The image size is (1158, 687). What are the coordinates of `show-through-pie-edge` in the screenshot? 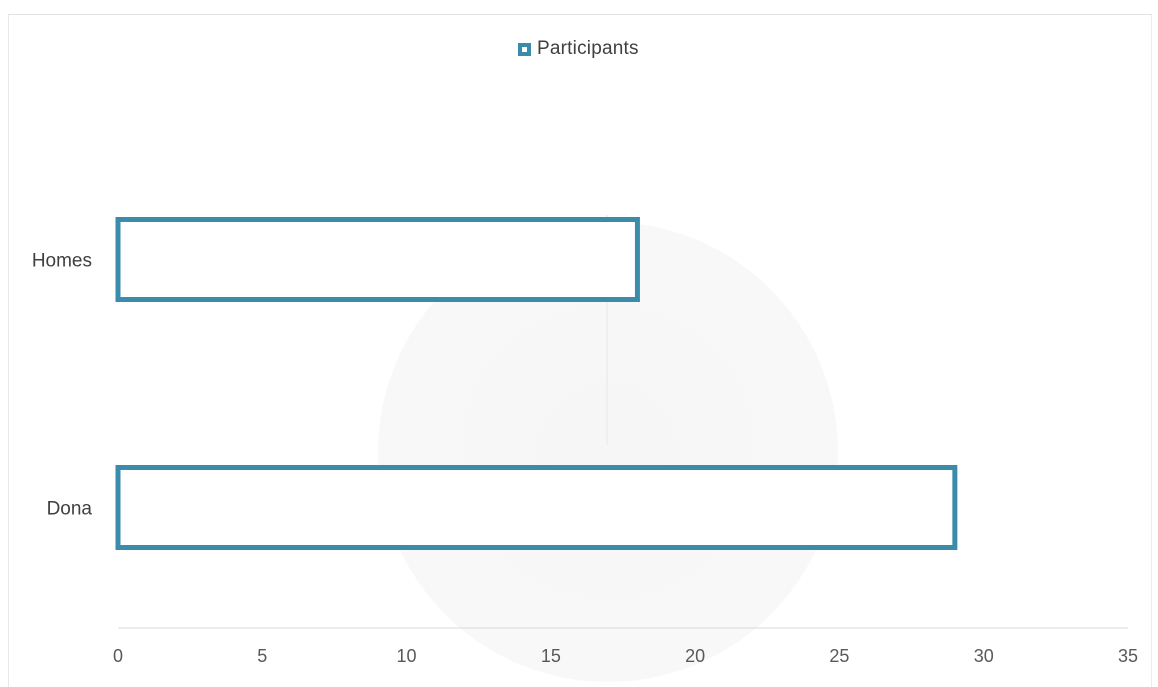 It's located at (607, 330).